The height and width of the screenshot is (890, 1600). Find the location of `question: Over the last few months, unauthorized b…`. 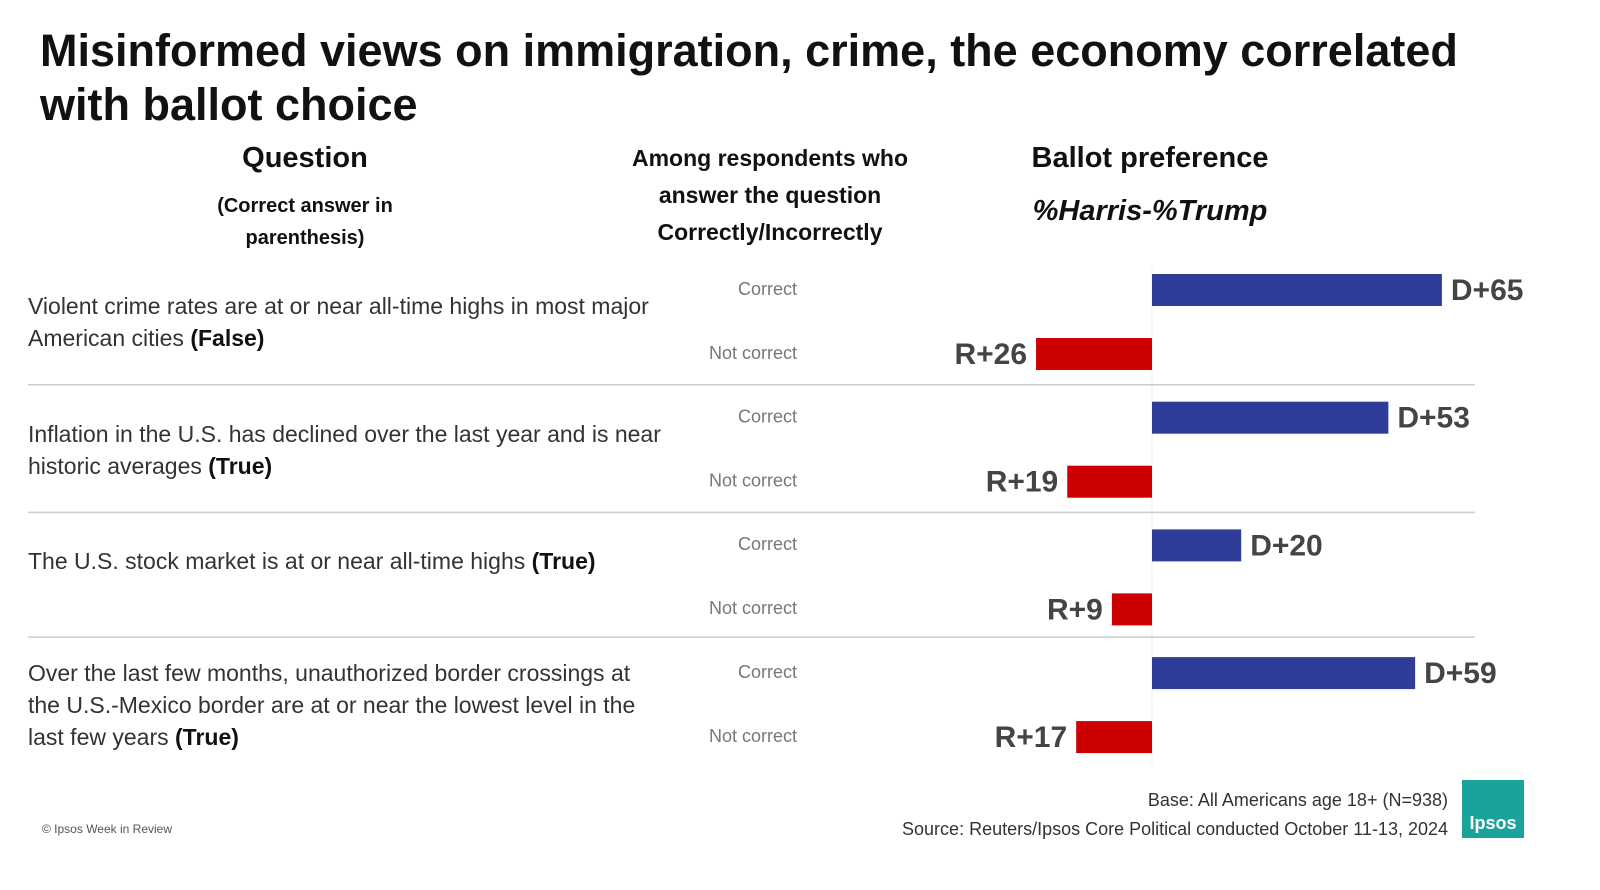

question: Over the last few months, unauthorized b… is located at coordinates (348, 705).